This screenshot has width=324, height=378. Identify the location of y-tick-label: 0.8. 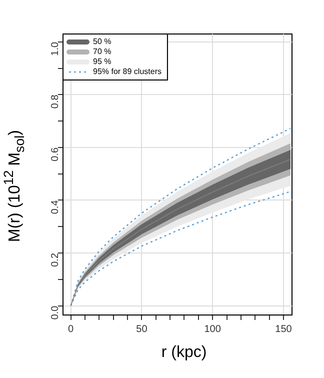
(55, 101).